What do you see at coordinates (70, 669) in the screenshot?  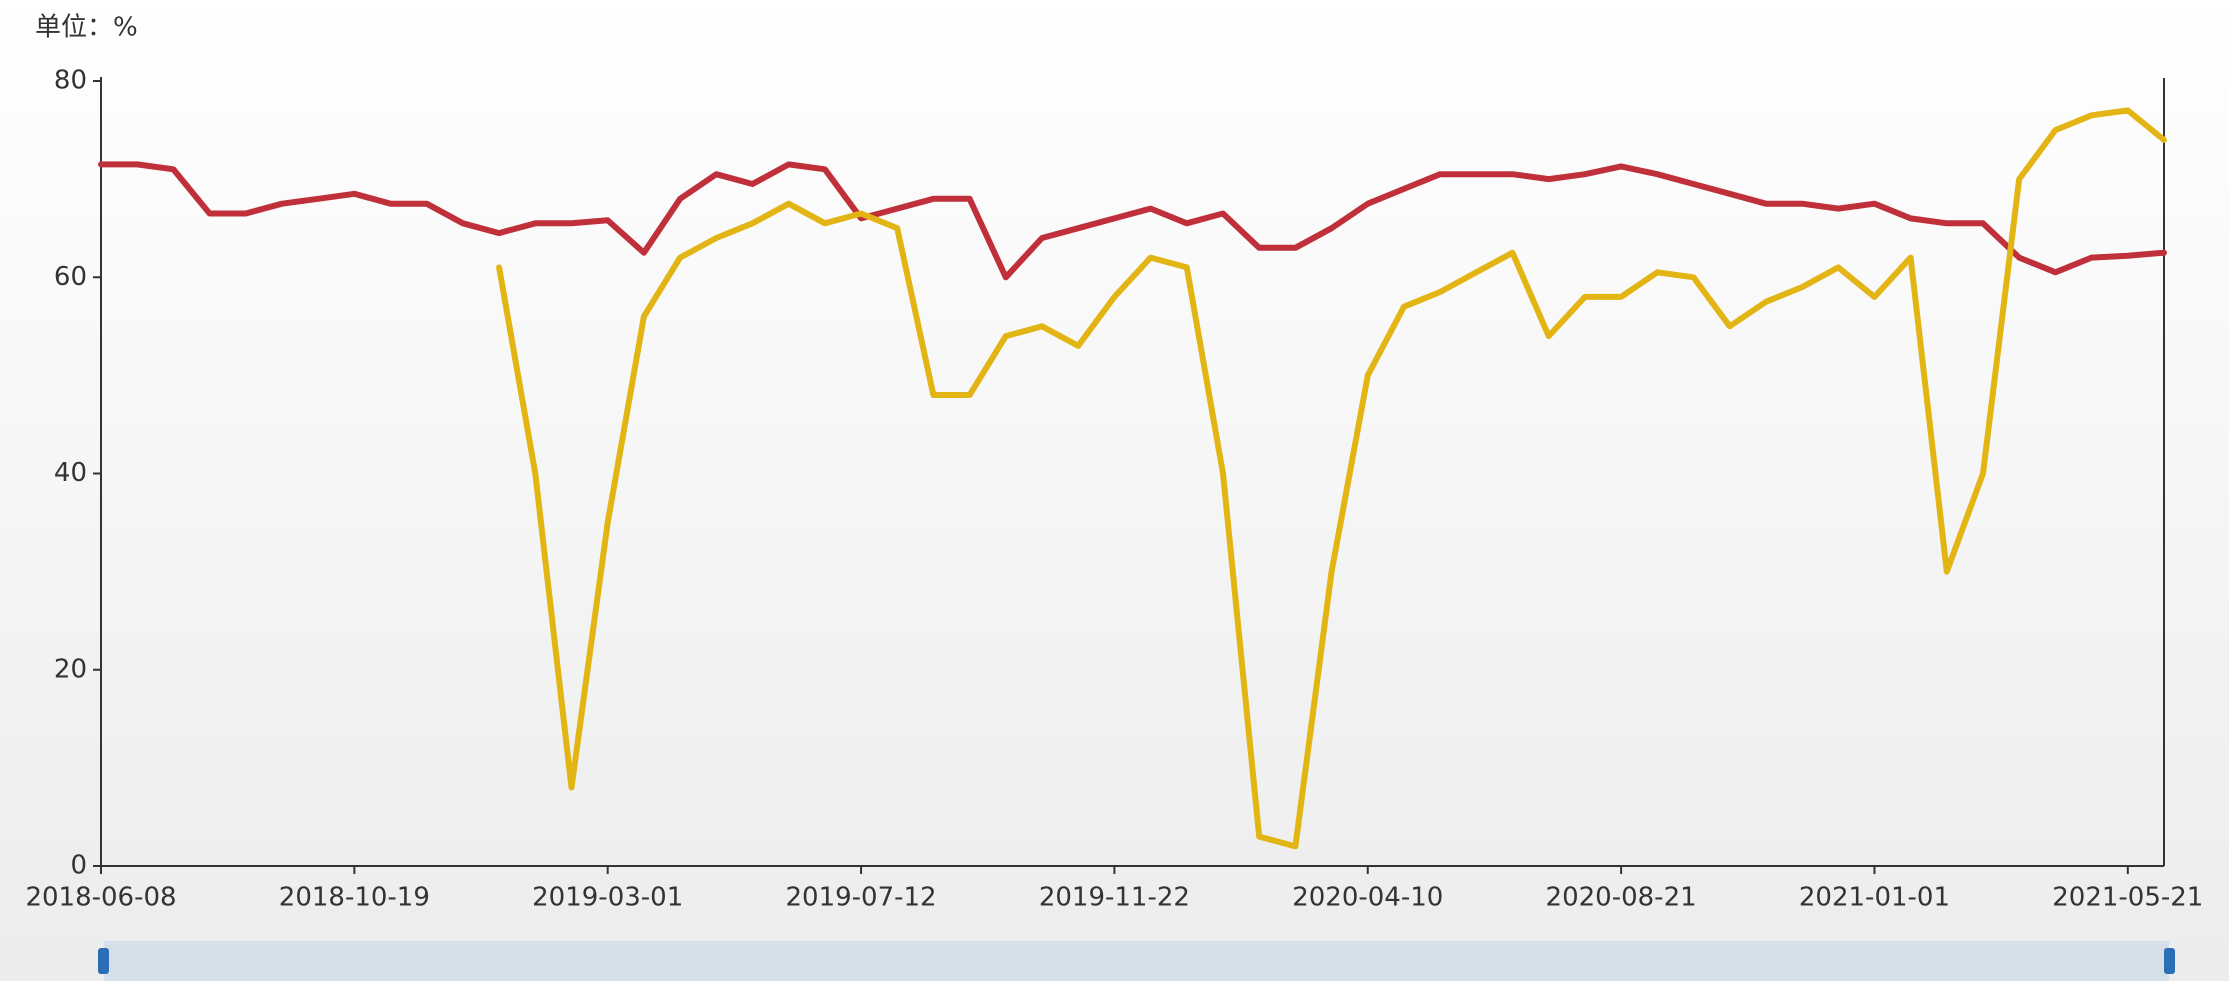 I see `y-tick-label: 20` at bounding box center [70, 669].